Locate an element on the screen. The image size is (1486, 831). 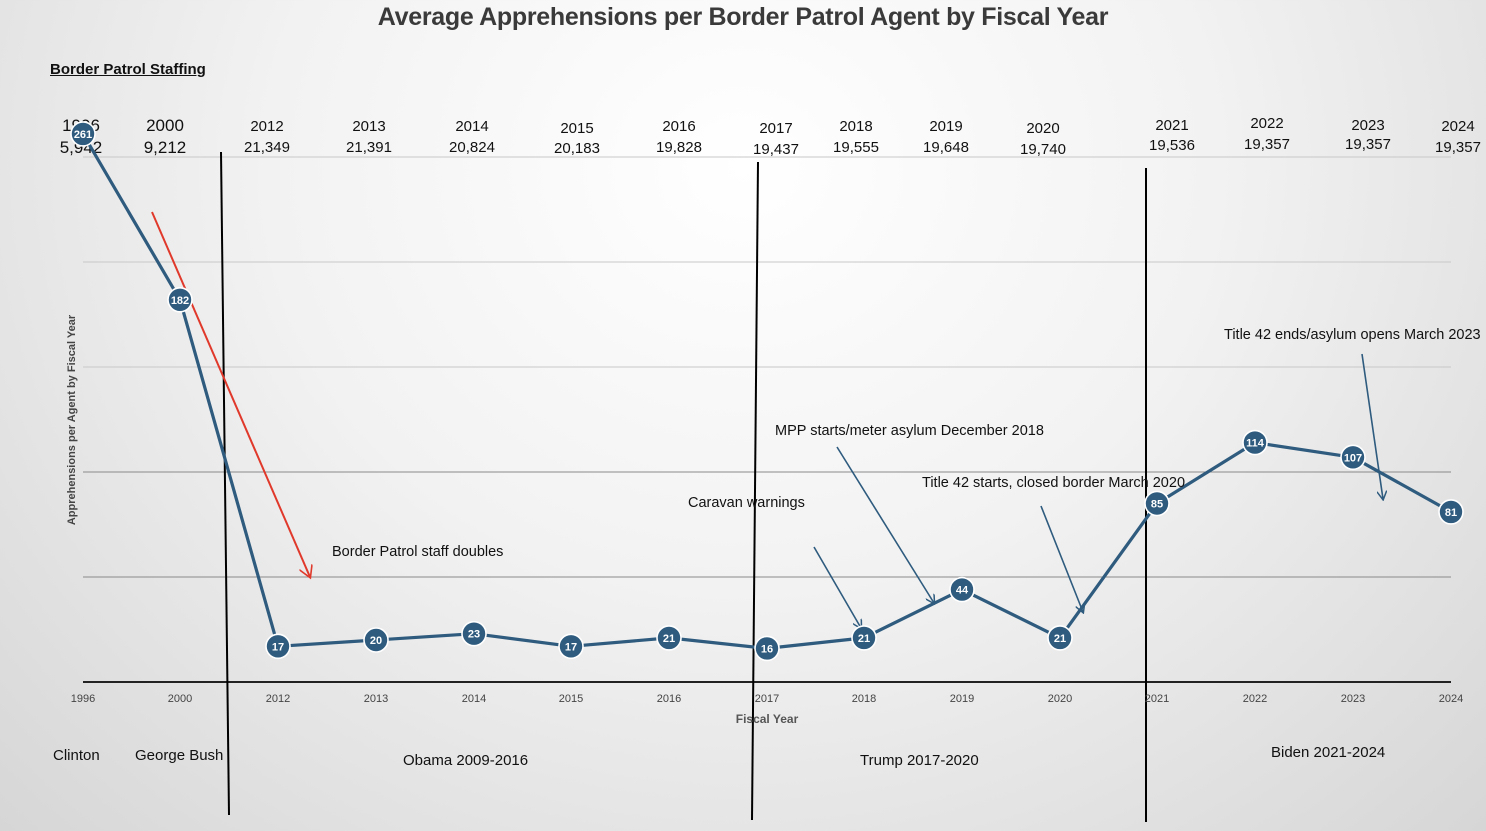
staffing-year: 2018 is located at coordinates (856, 126).